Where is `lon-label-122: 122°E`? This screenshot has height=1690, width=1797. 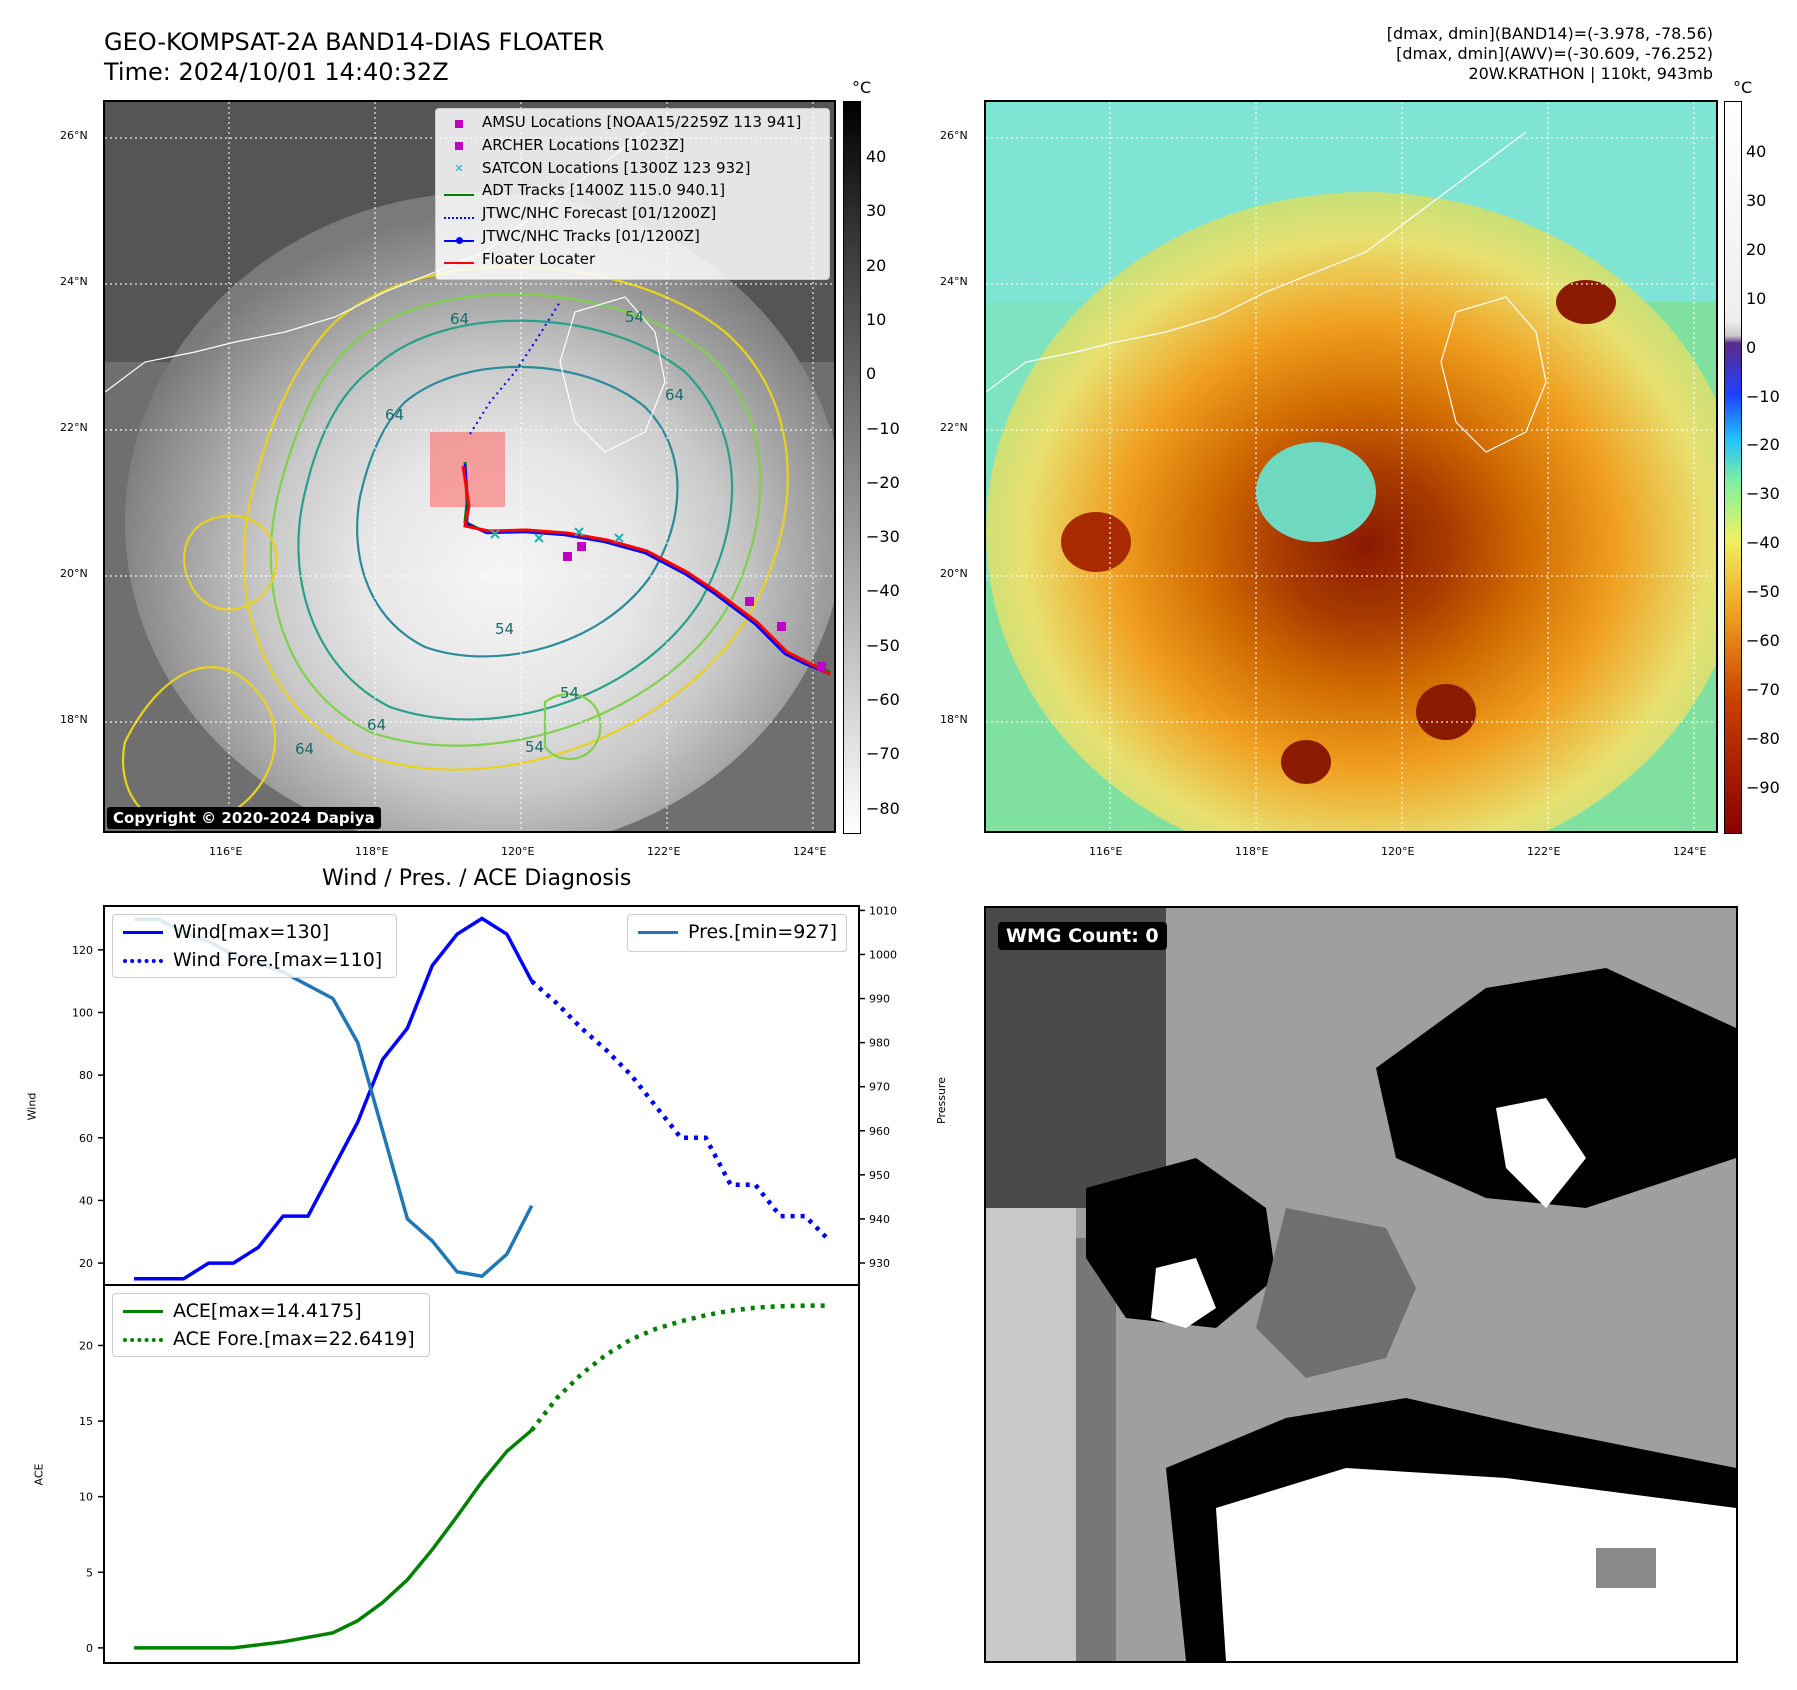
lon-label-122: 122°E is located at coordinates (664, 851).